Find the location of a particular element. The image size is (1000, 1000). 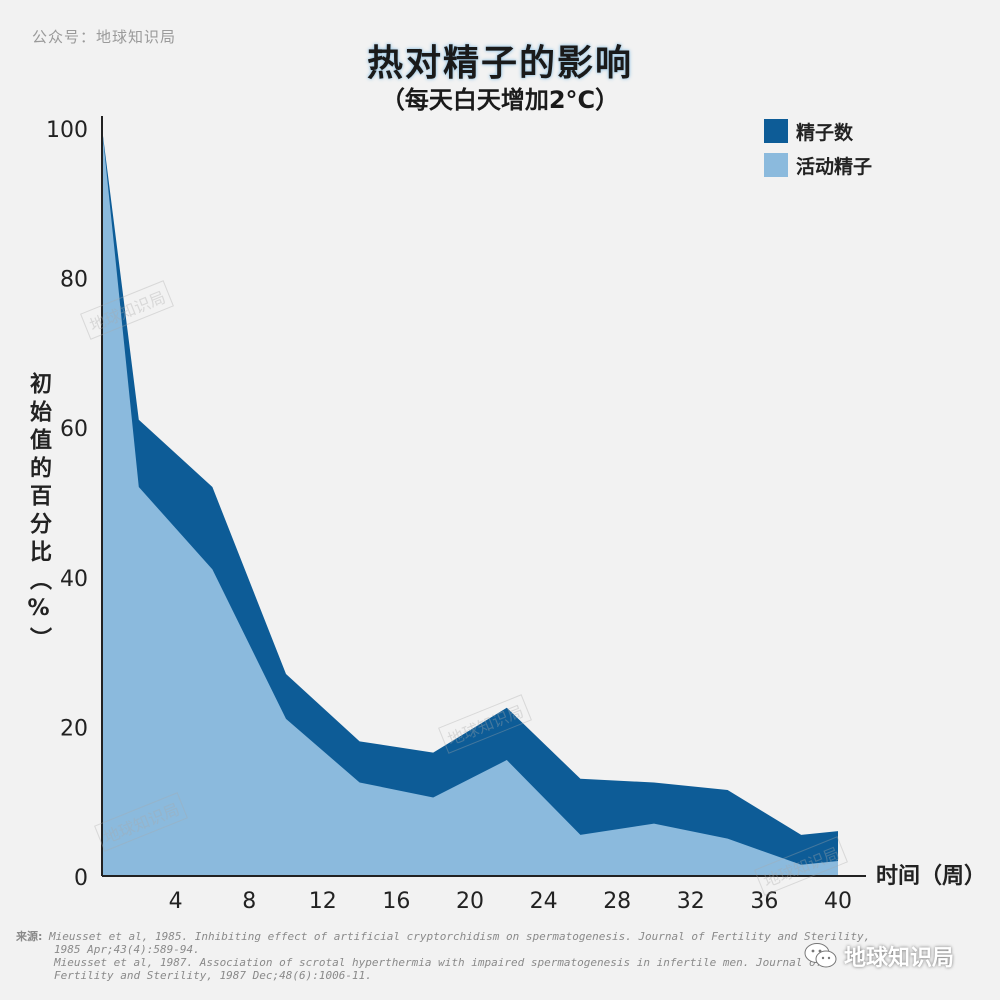

wechat-icon is located at coordinates (820, 955).